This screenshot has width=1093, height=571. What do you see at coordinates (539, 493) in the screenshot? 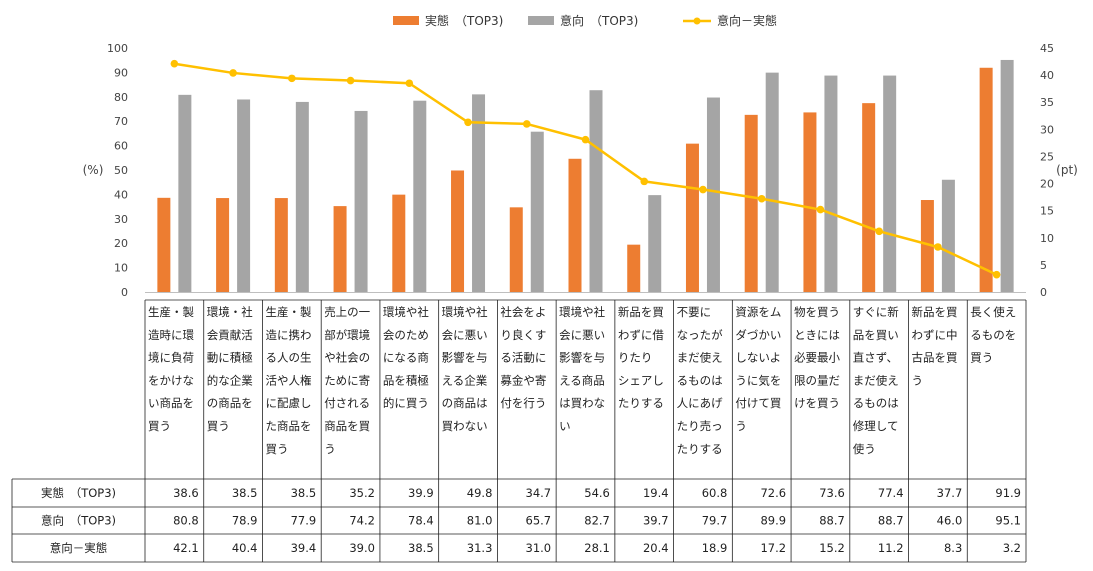
I see `table-cell-s0-c6: 34.7` at bounding box center [539, 493].